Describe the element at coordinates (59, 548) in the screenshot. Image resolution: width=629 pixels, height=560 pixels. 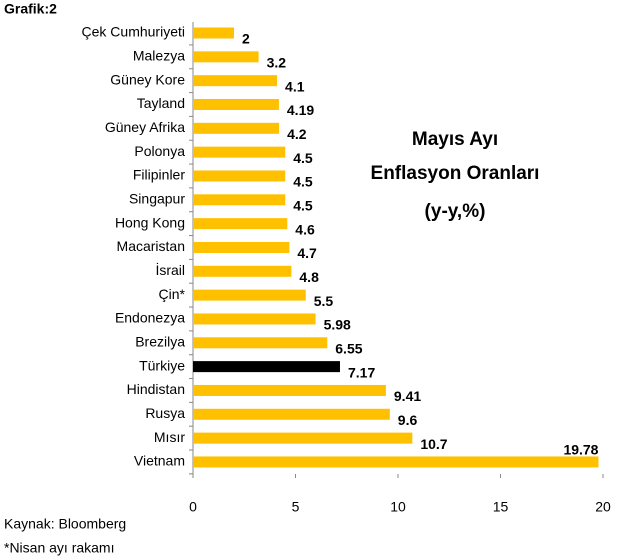
I see `note: *Nisan ayı rakamı` at that location.